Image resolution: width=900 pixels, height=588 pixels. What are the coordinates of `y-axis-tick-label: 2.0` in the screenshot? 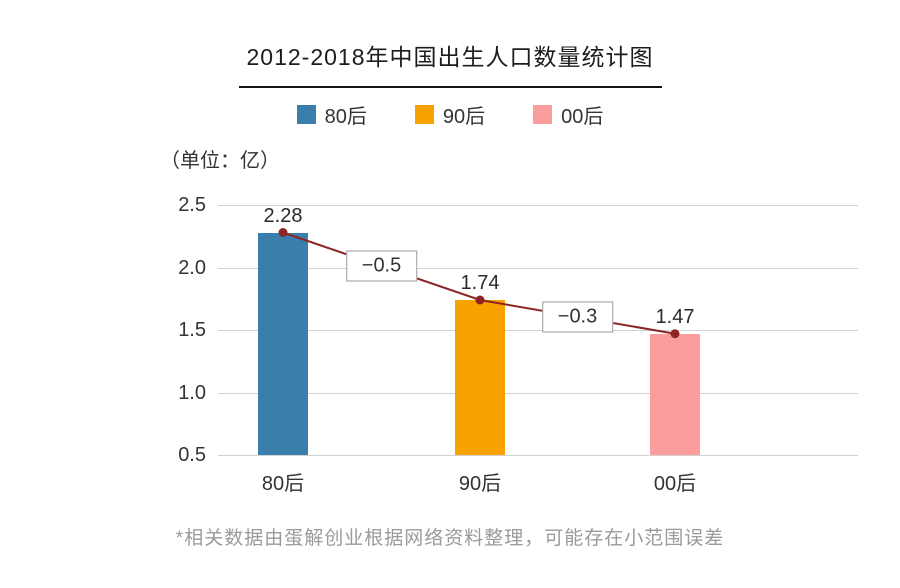 It's located at (192, 267).